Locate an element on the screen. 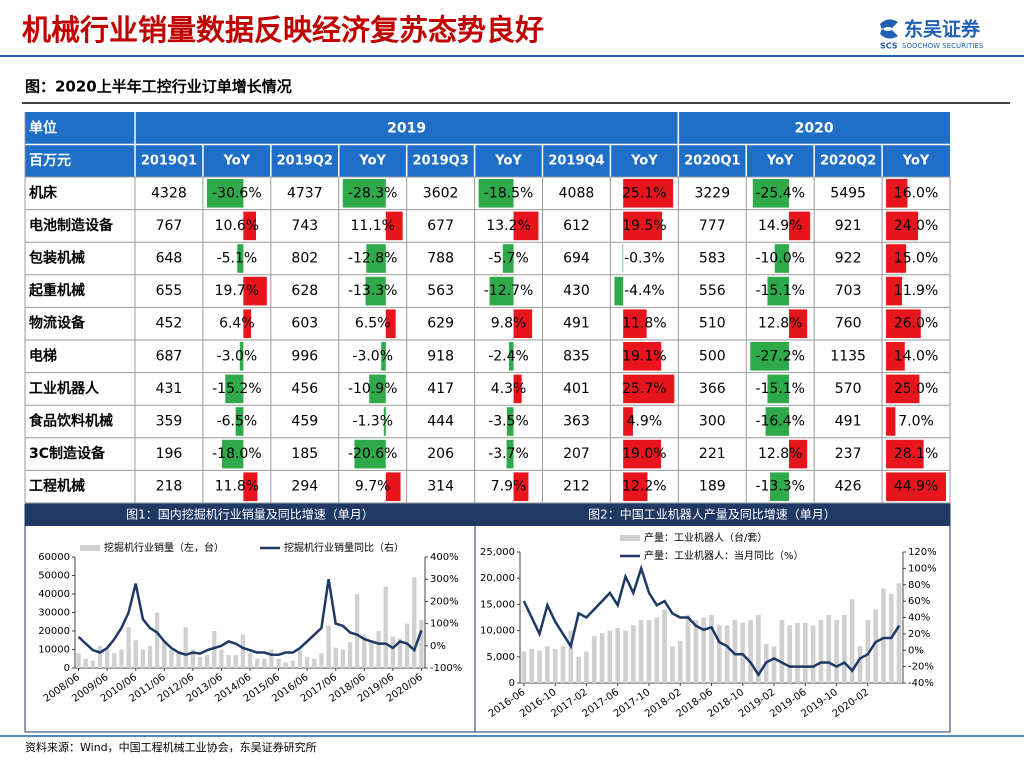 The width and height of the screenshot is (1024, 768). value-cell: 221 is located at coordinates (712, 454).